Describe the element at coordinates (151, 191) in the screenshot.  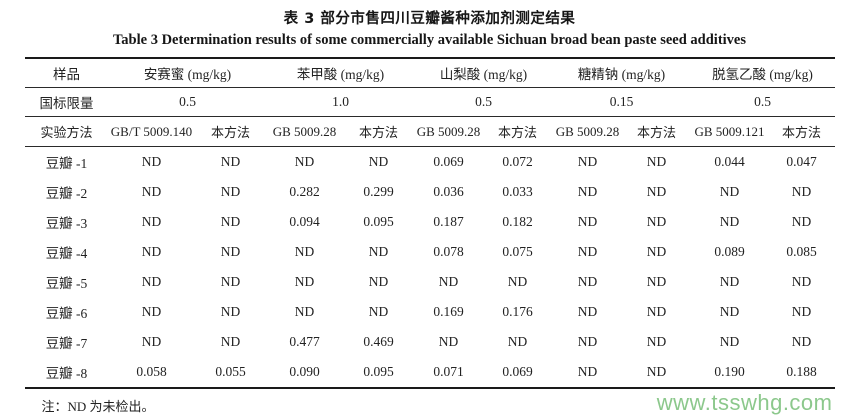
I see `cell-value-r2-c1: ND` at that location.